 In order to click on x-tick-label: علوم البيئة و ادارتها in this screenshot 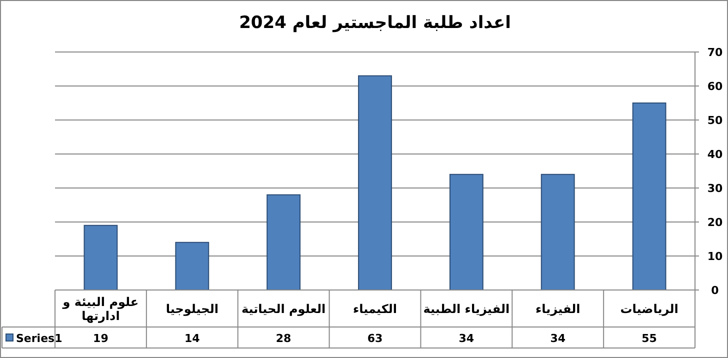, I will do `click(100, 309)`.